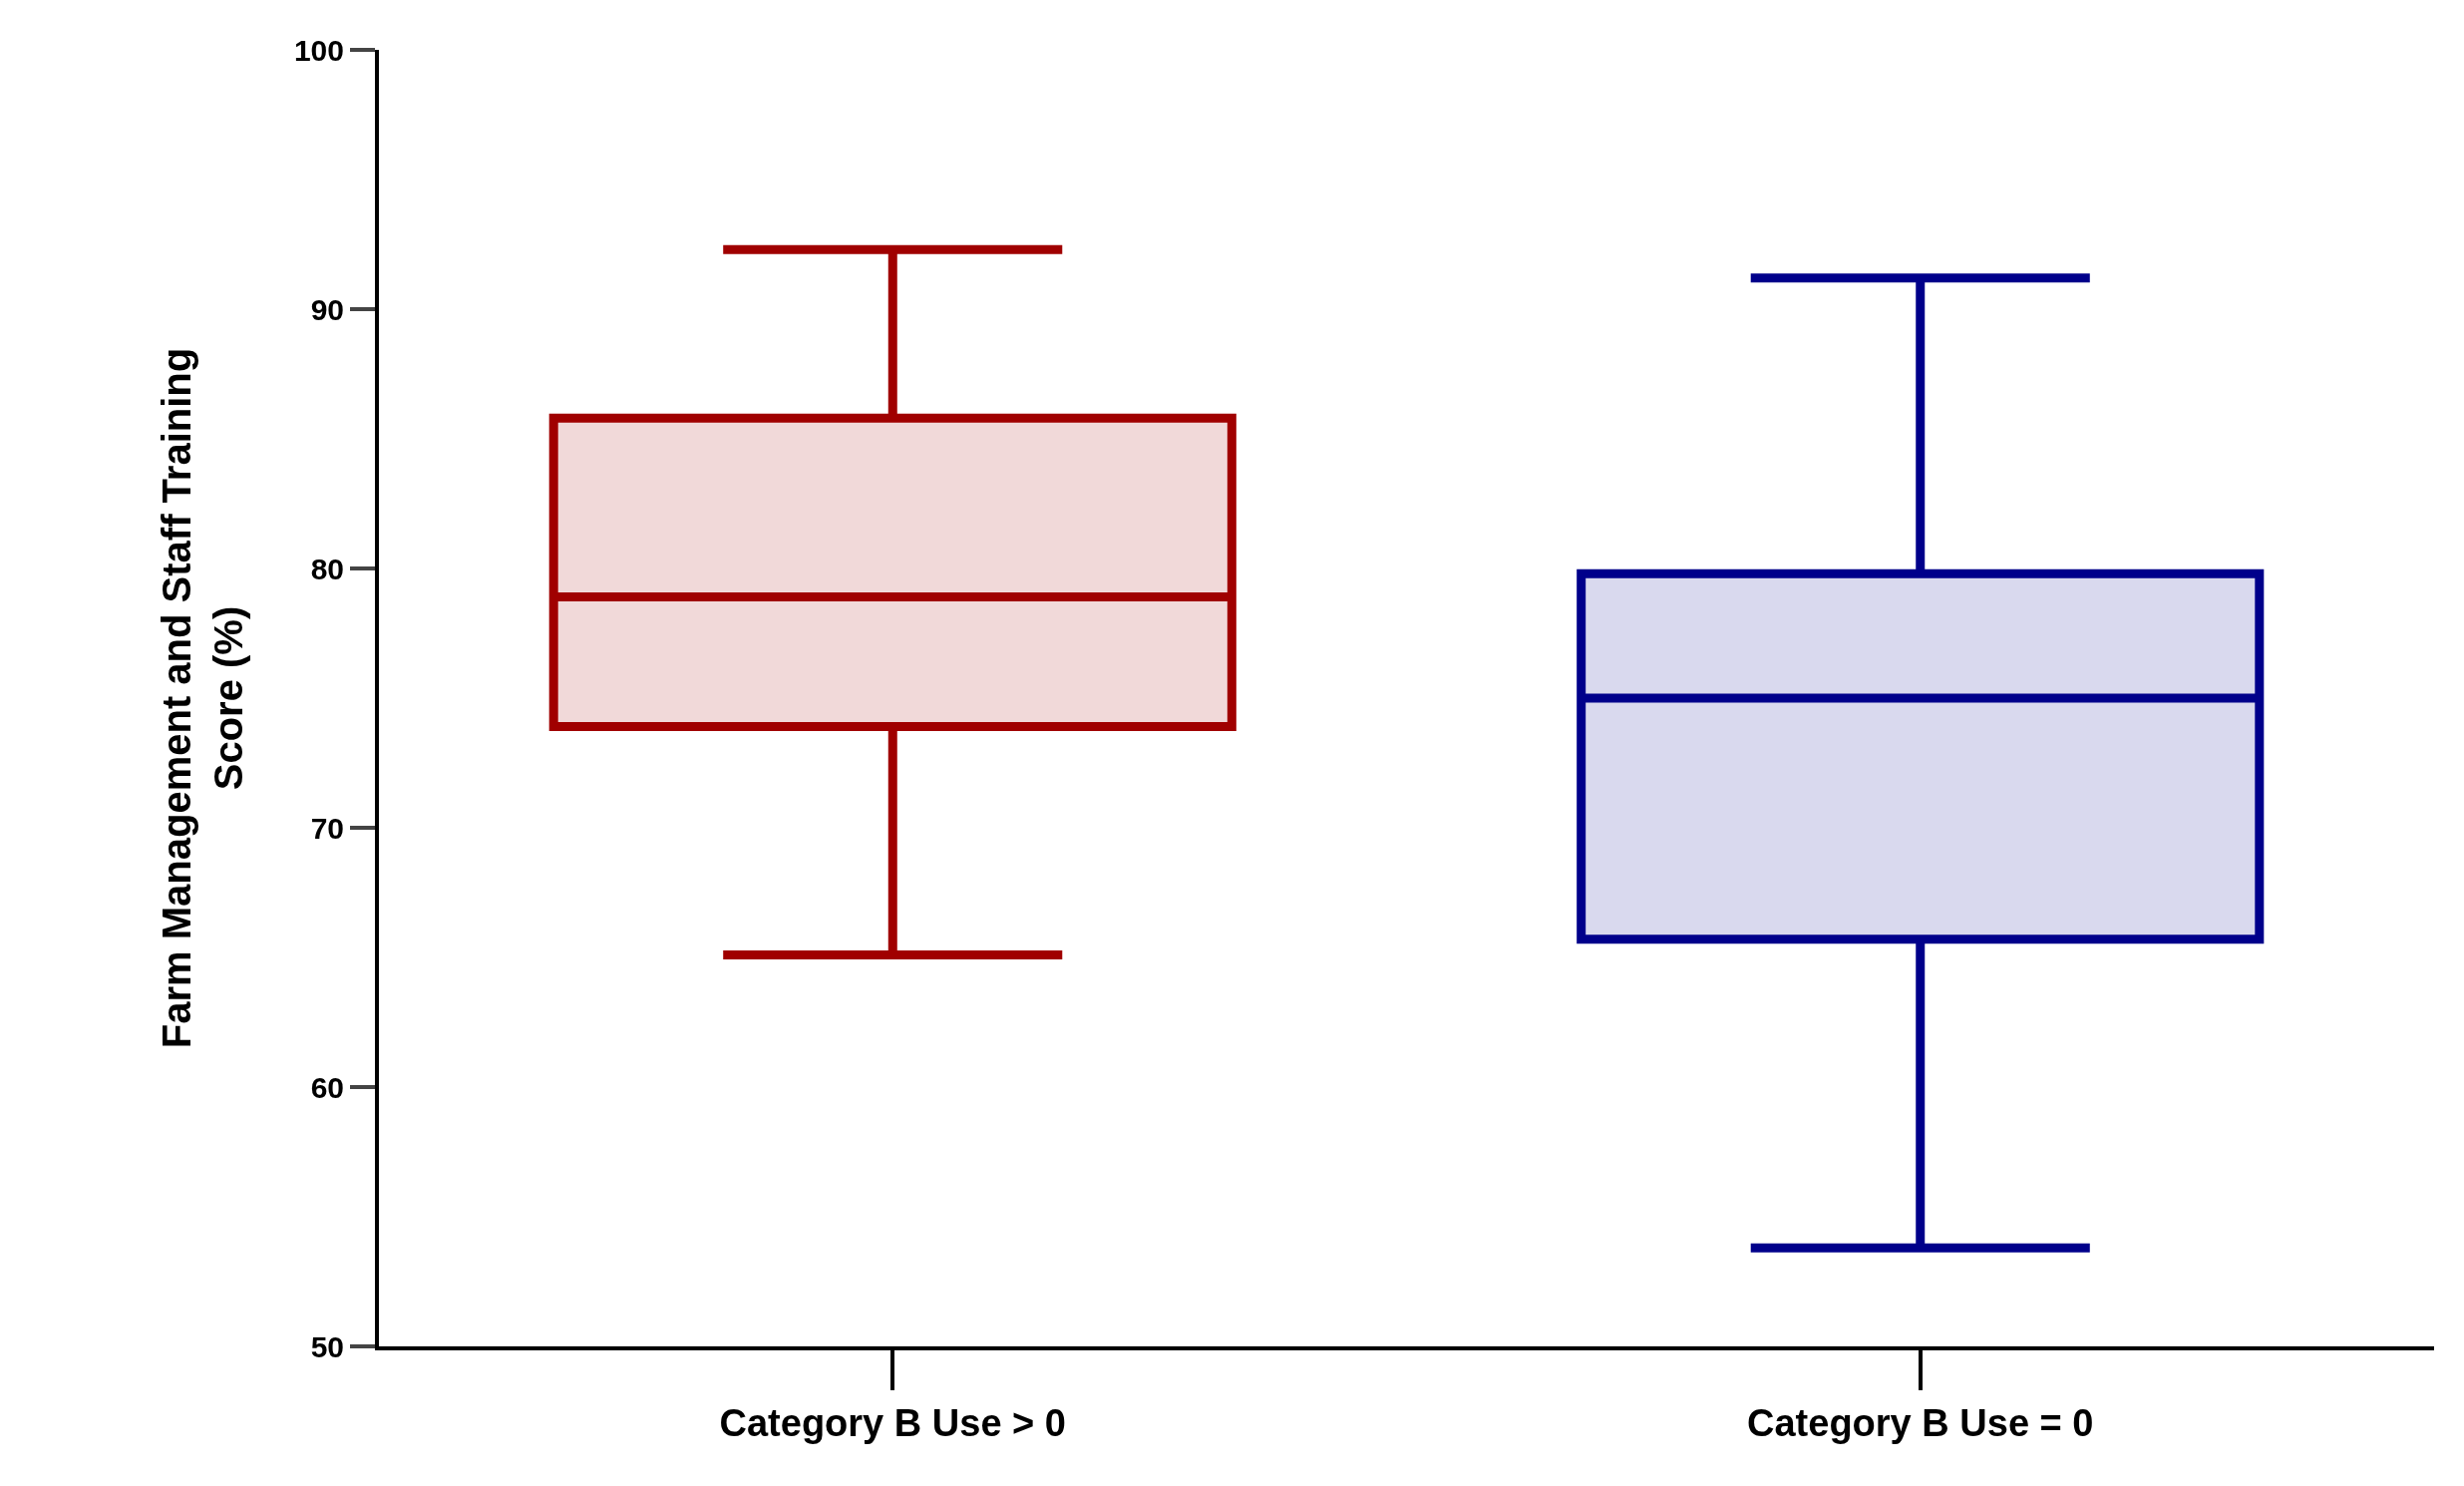 This screenshot has width=2464, height=1486. I want to click on y-tick-label: 60, so click(327, 1087).